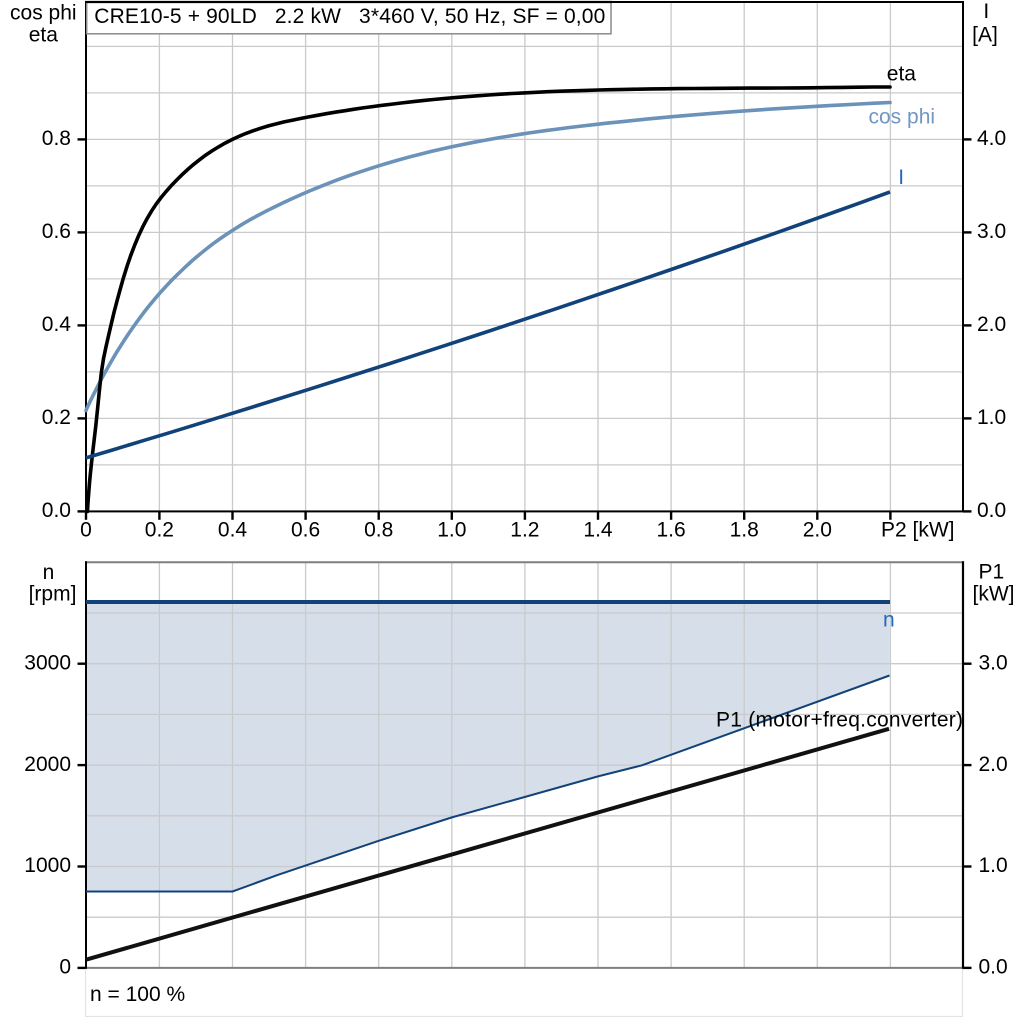  Describe the element at coordinates (47, 764) in the screenshot. I see `svg-text: 2000` at that location.